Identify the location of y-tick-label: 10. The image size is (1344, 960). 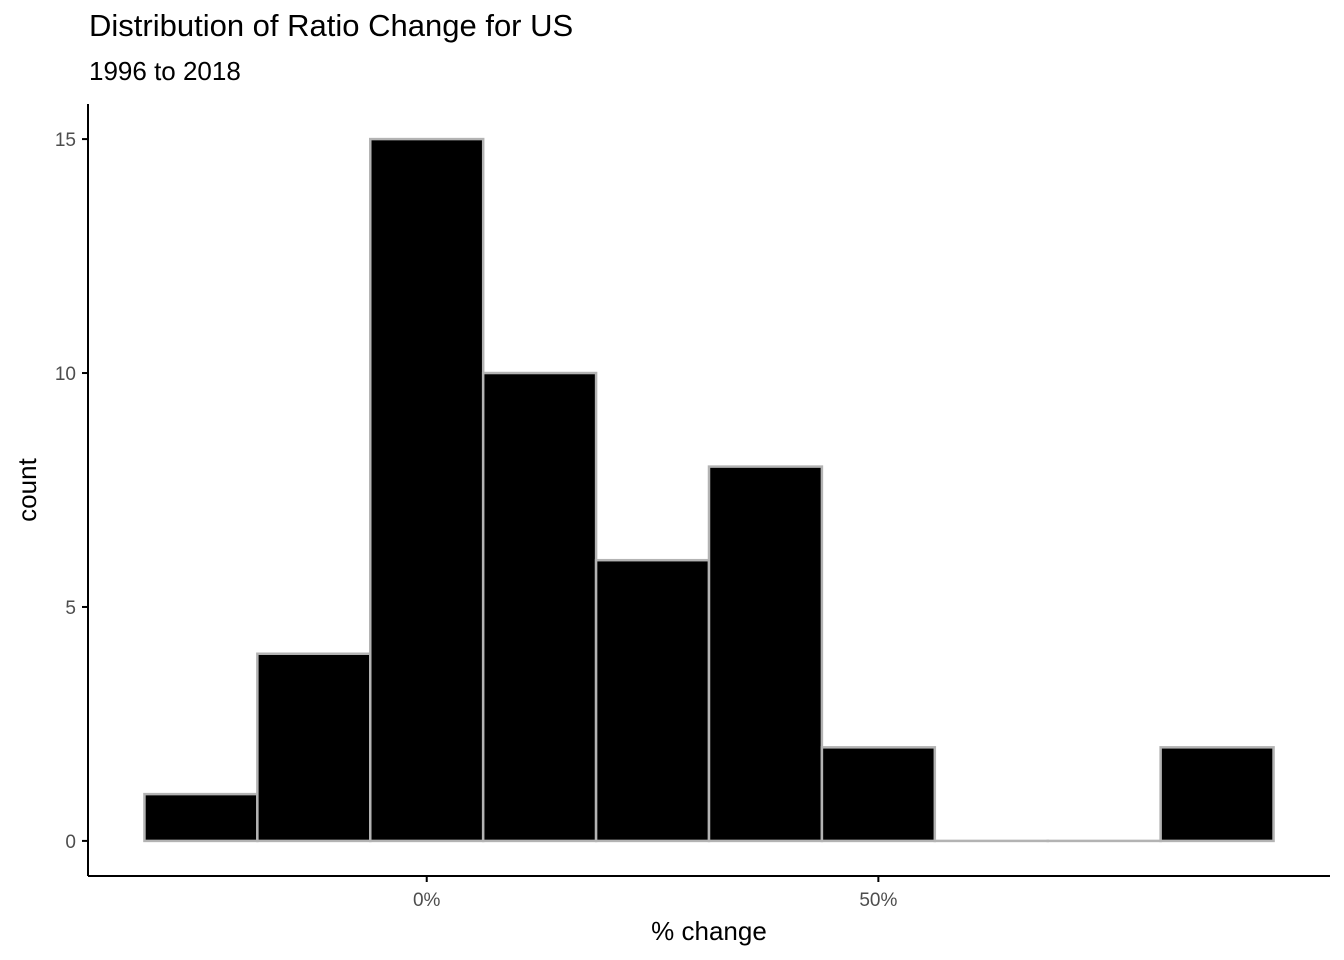
(65, 374).